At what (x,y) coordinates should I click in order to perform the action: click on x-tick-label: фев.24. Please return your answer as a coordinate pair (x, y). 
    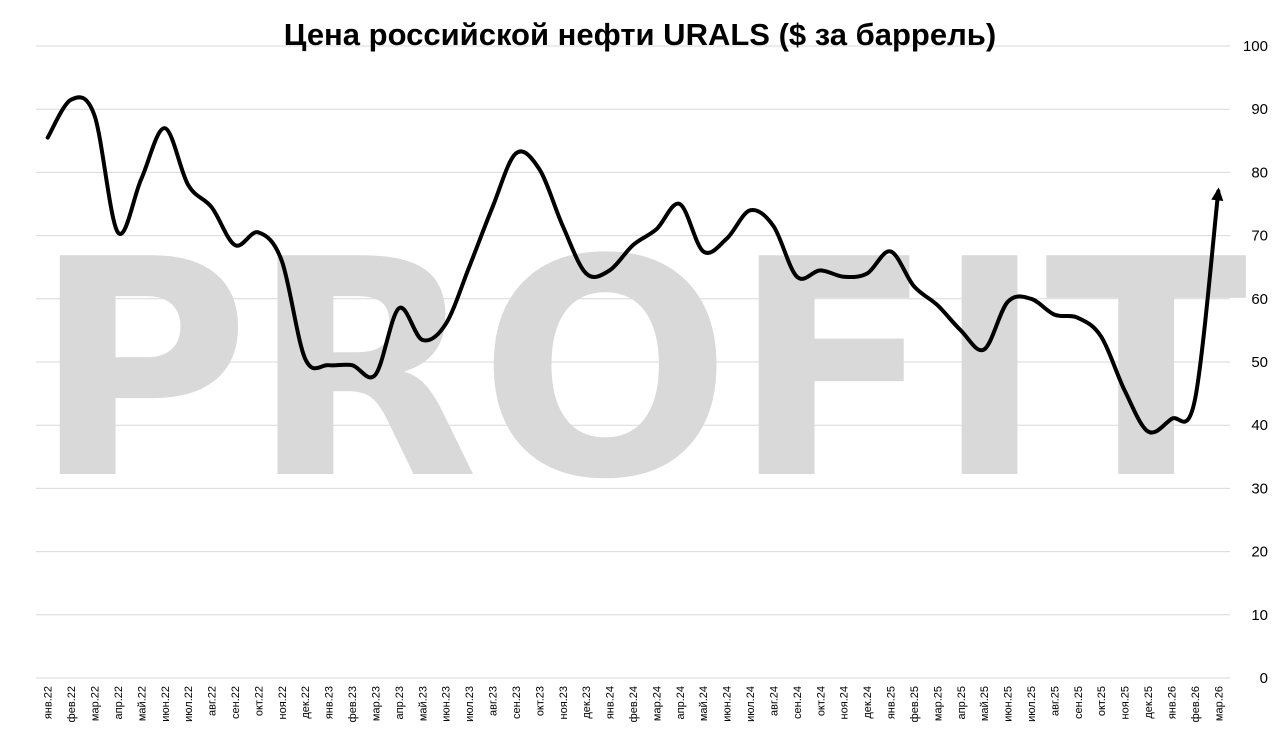
    Looking at the image, I should click on (634, 704).